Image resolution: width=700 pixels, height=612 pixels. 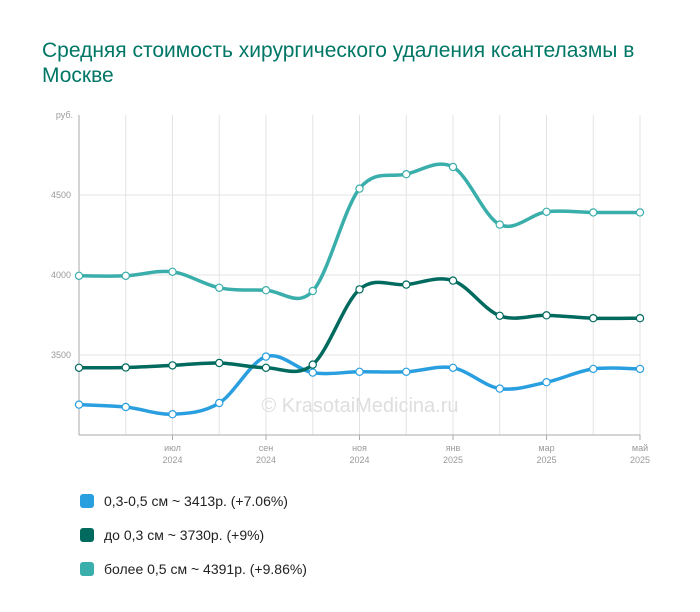 I want to click on legend-item-small: до 0,3 см ~ 3730р. (+9%), so click(x=193, y=535).